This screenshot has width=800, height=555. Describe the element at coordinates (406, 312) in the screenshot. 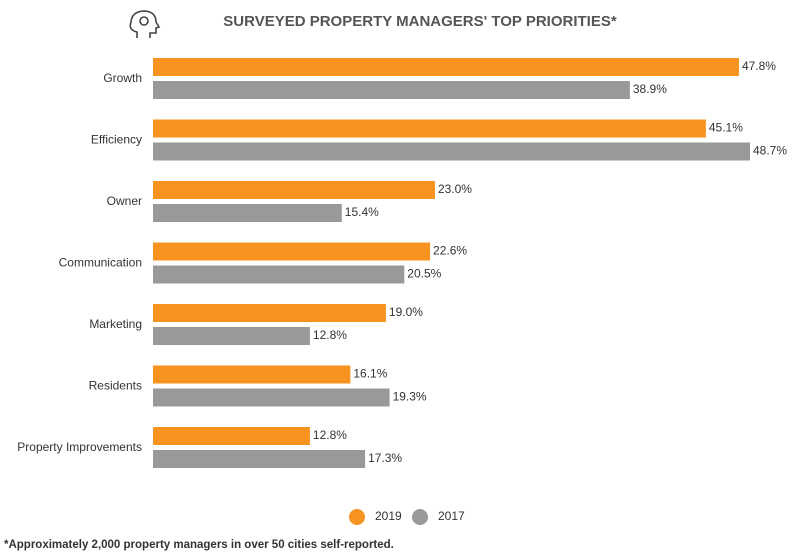

I see `data-label: 19.0%` at that location.